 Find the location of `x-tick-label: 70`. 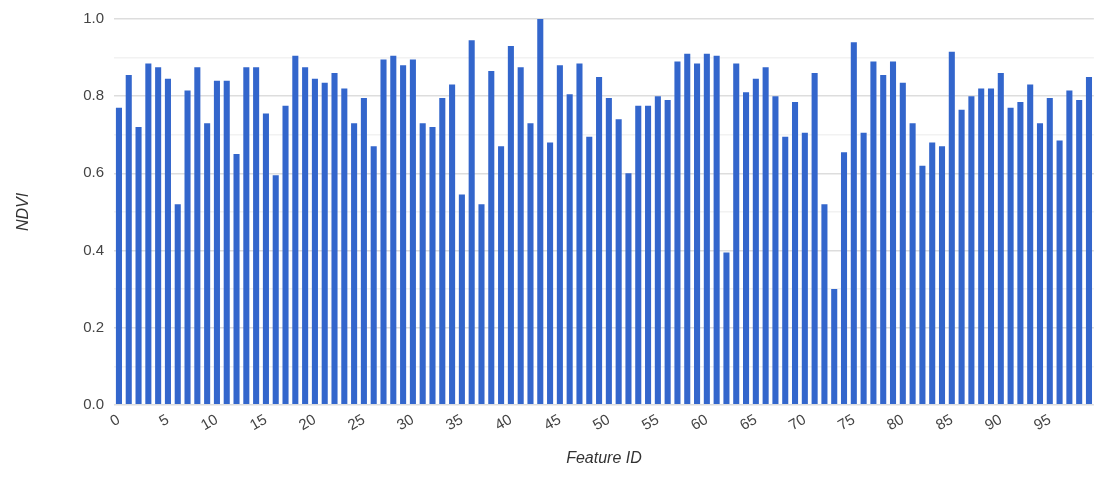

x-tick-label: 70 is located at coordinates (797, 422).